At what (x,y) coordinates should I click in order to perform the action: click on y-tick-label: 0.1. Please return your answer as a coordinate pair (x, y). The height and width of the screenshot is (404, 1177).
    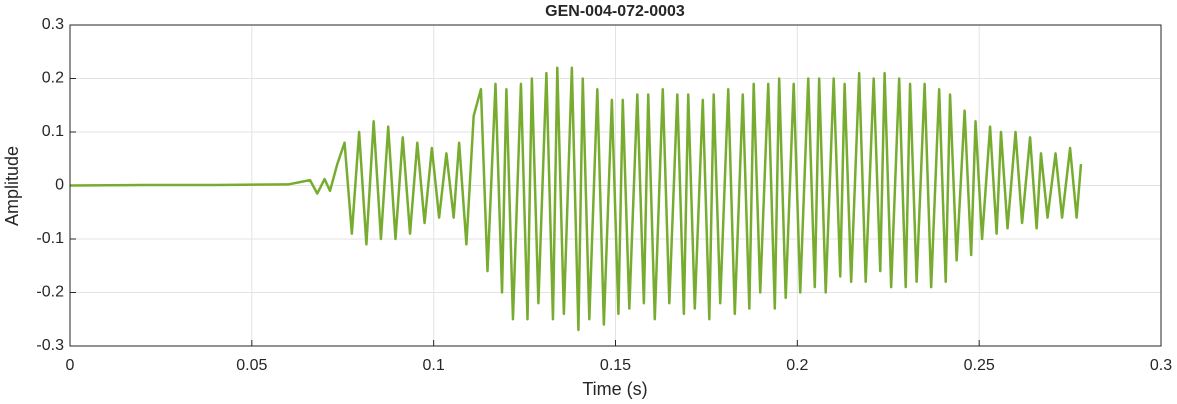
    Looking at the image, I should click on (53, 131).